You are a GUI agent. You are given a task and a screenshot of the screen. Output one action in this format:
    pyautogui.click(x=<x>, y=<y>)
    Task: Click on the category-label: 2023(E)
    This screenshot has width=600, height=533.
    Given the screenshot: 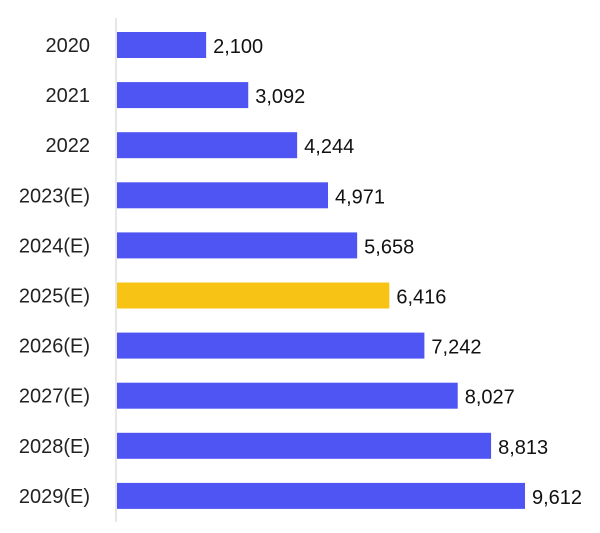 What is the action you would take?
    pyautogui.click(x=54, y=196)
    